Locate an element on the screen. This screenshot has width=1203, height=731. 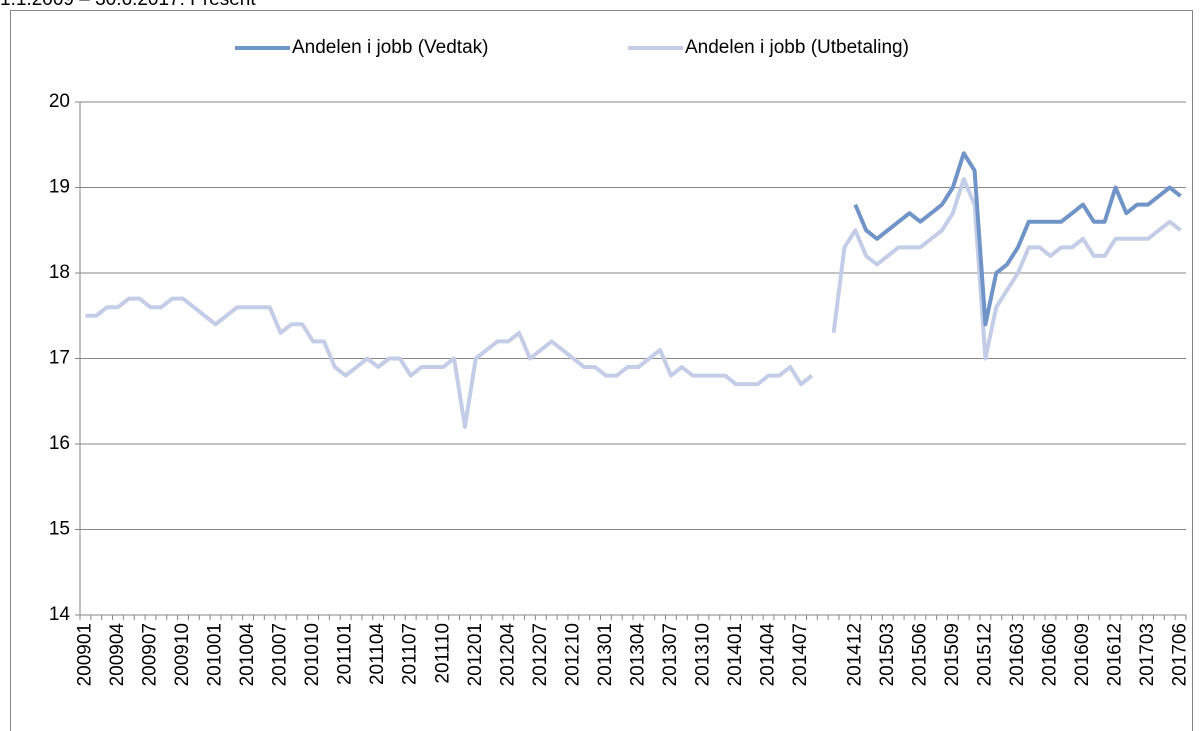
x-tick-label: 201201 is located at coordinates (475, 654).